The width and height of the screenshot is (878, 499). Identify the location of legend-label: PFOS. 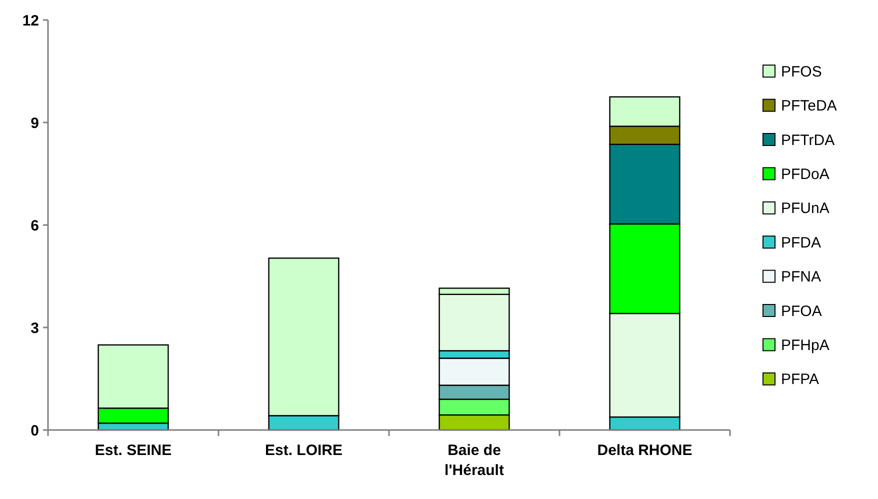
(801, 71).